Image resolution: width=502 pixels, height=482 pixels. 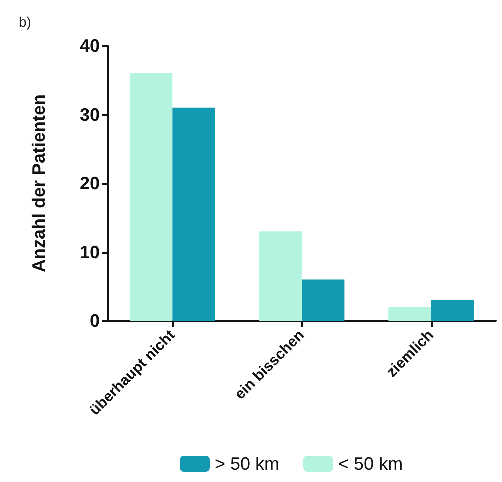 What do you see at coordinates (247, 464) in the screenshot?
I see `legend-label: > 50 km` at bounding box center [247, 464].